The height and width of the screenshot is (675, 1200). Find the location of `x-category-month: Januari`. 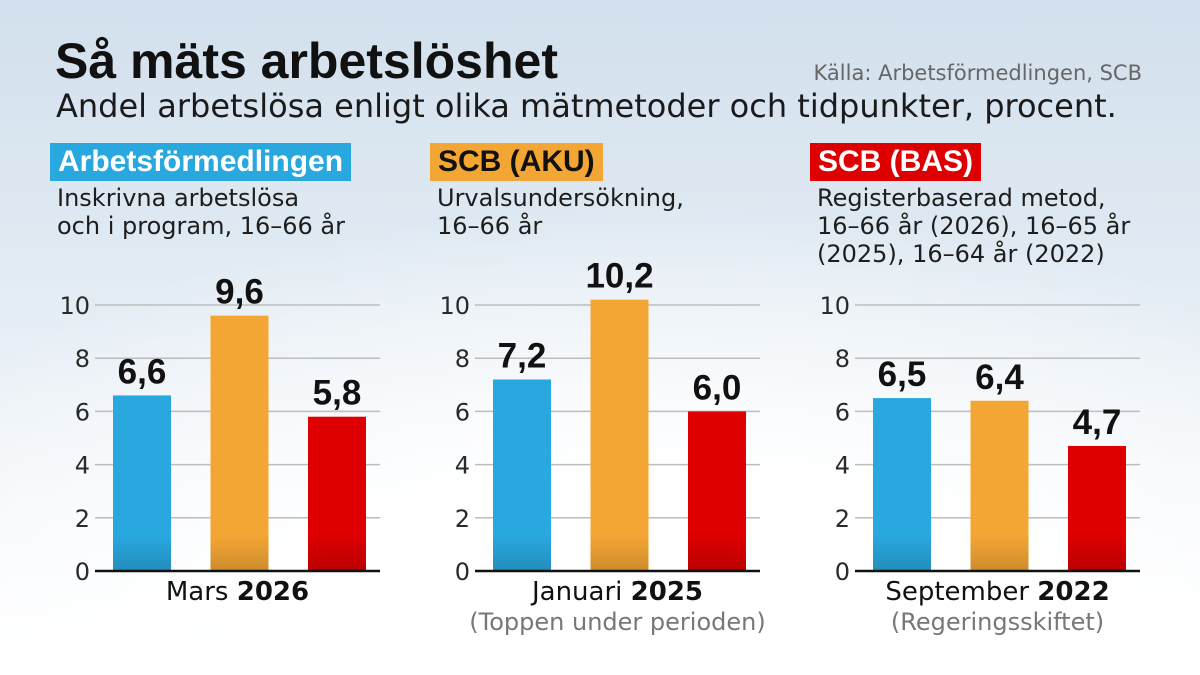

x-category-month: Januari is located at coordinates (580, 592).